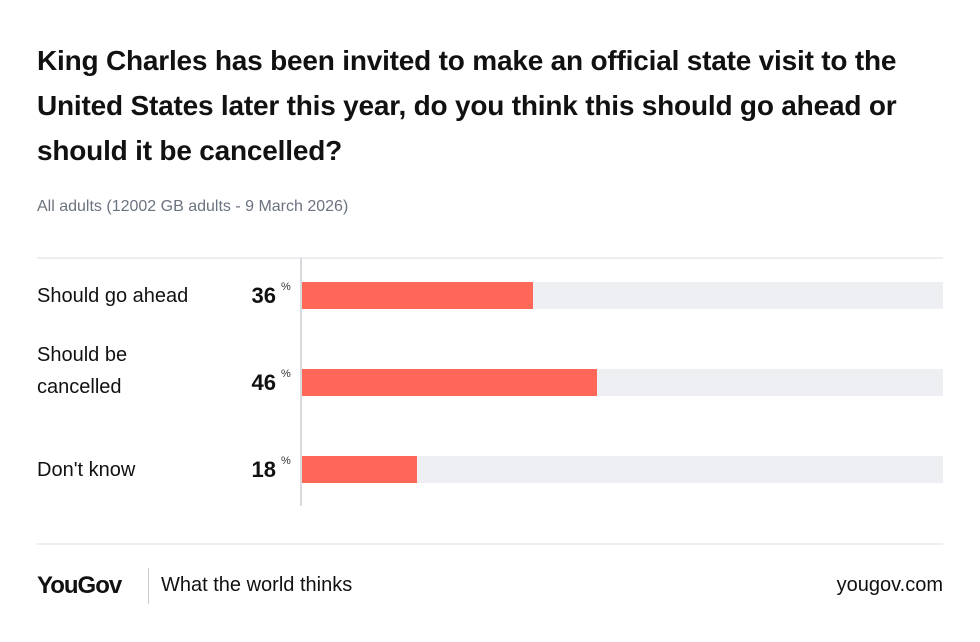 The image size is (980, 642). Describe the element at coordinates (490, 544) in the screenshot. I see `footer-divider` at that location.